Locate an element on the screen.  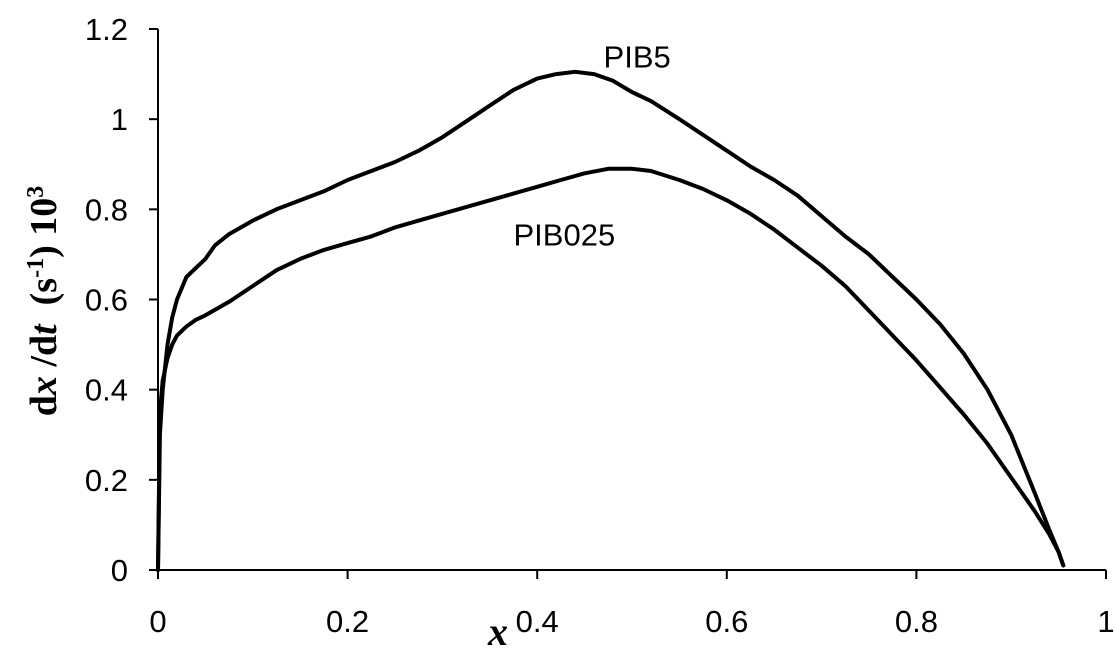
x-tick-label: 1 is located at coordinates (1105, 621).